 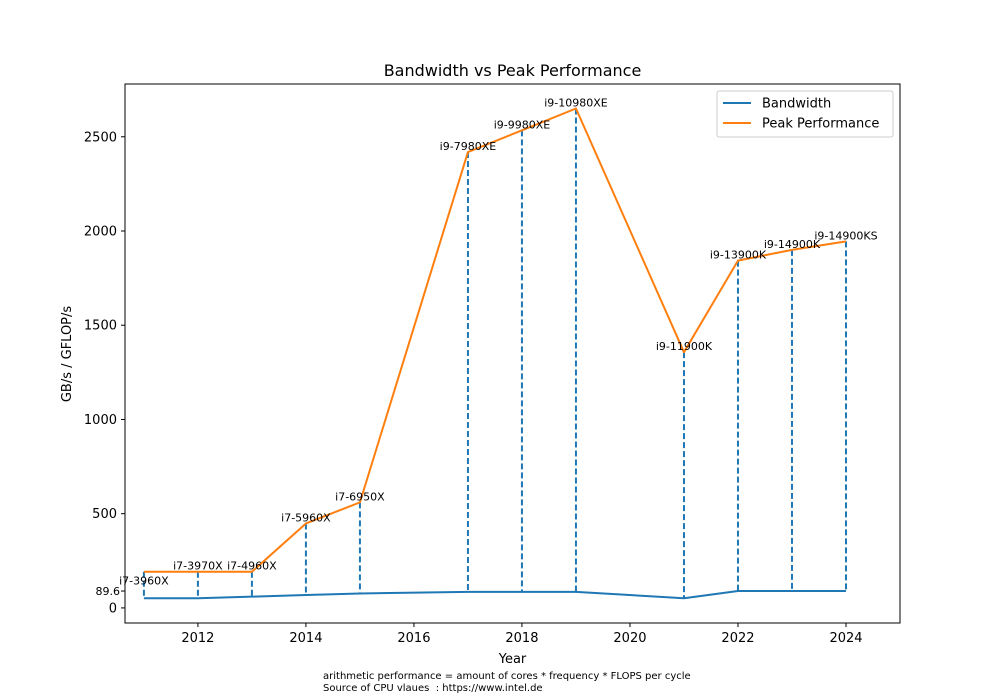 I want to click on x-tick-label: 2024, so click(x=845, y=638).